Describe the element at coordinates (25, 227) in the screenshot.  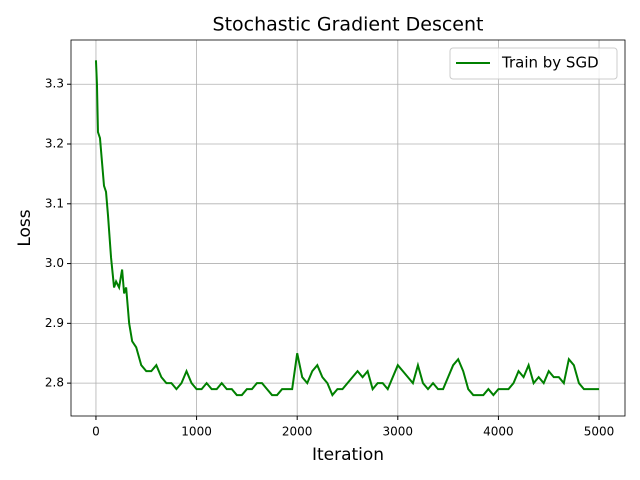
I see `y-axis-label: Loss` at that location.